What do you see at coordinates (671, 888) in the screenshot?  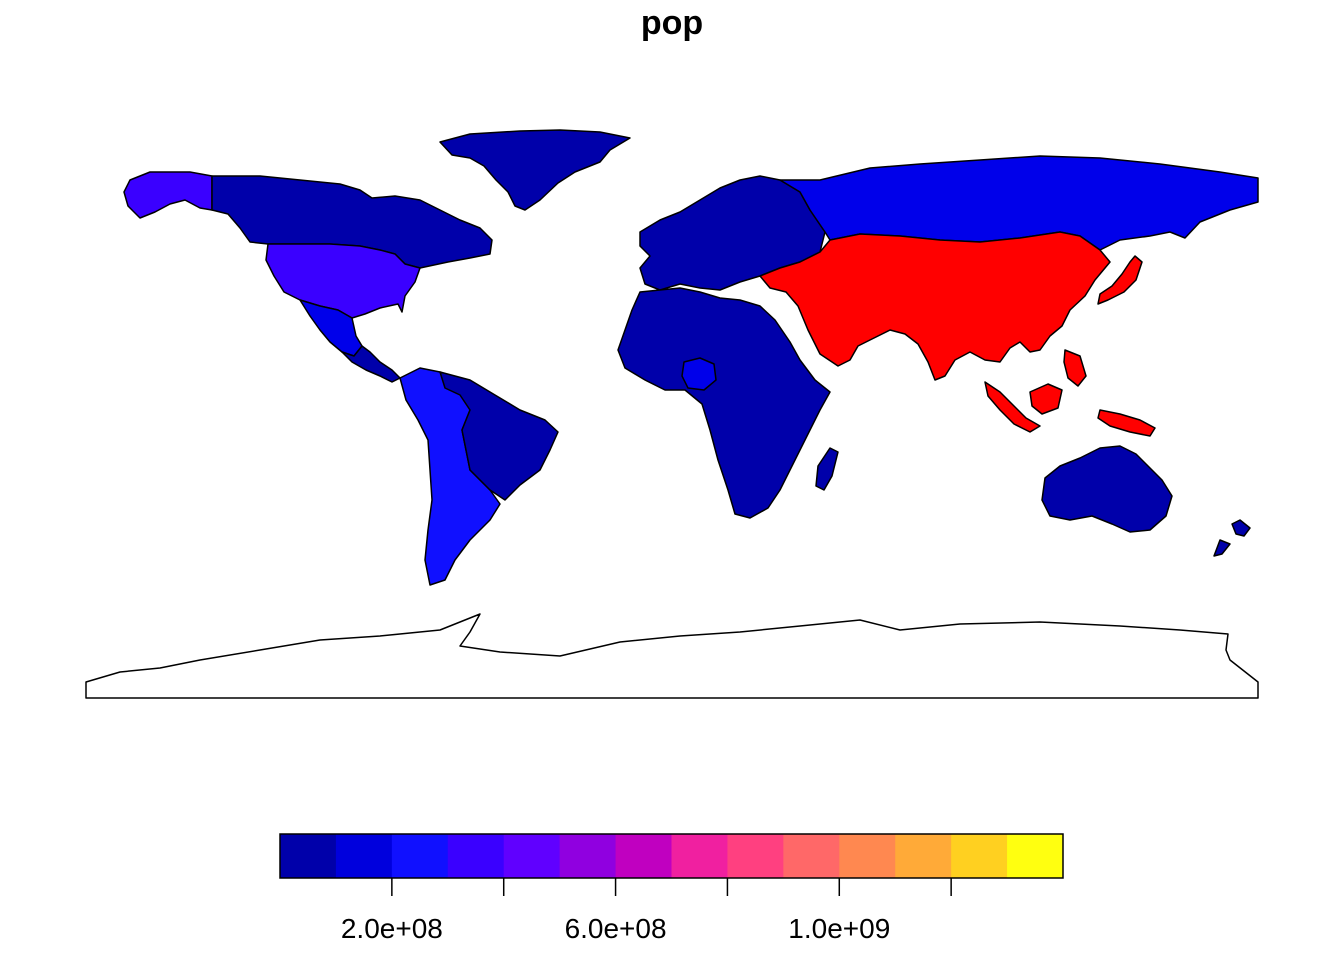 I see `color-legend: 2.0e+08 6.0e+08 1.0e+09` at bounding box center [671, 888].